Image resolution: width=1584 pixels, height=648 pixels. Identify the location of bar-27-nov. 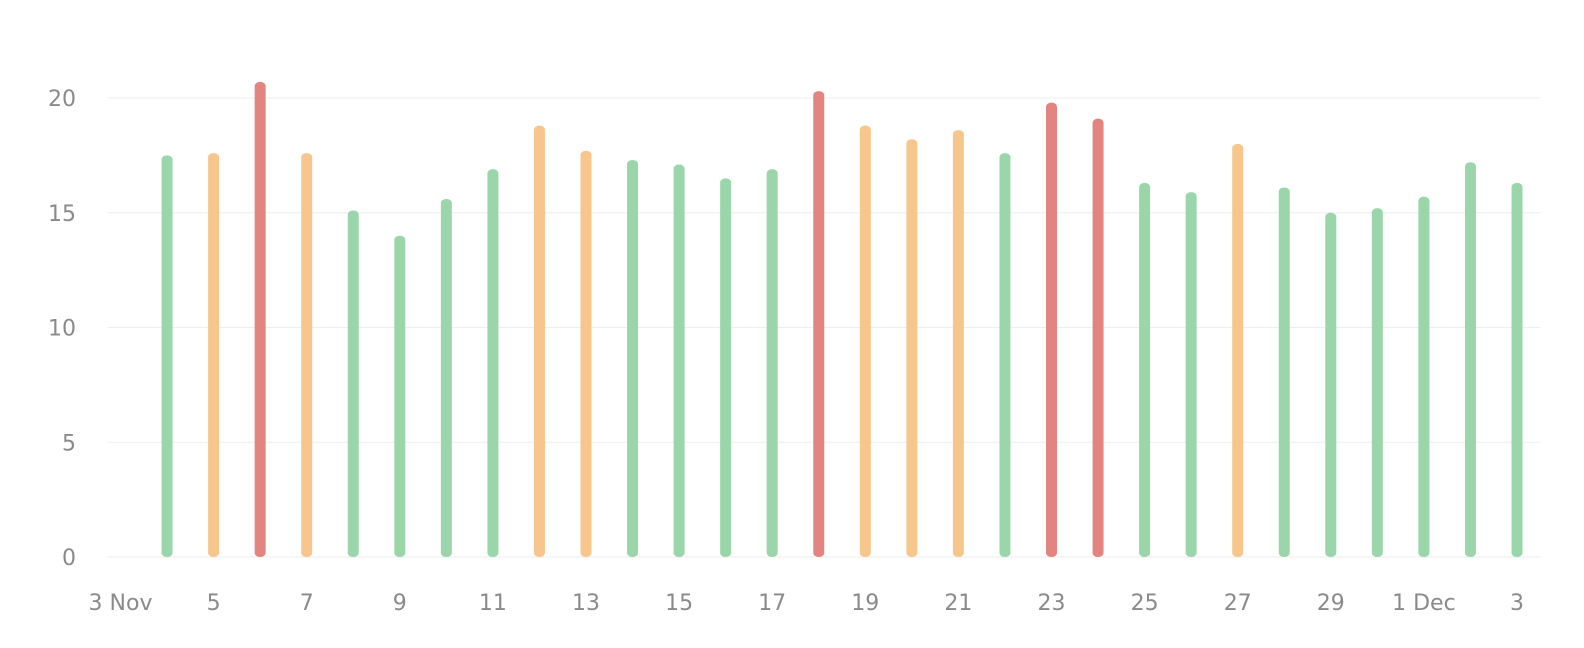
(1238, 350).